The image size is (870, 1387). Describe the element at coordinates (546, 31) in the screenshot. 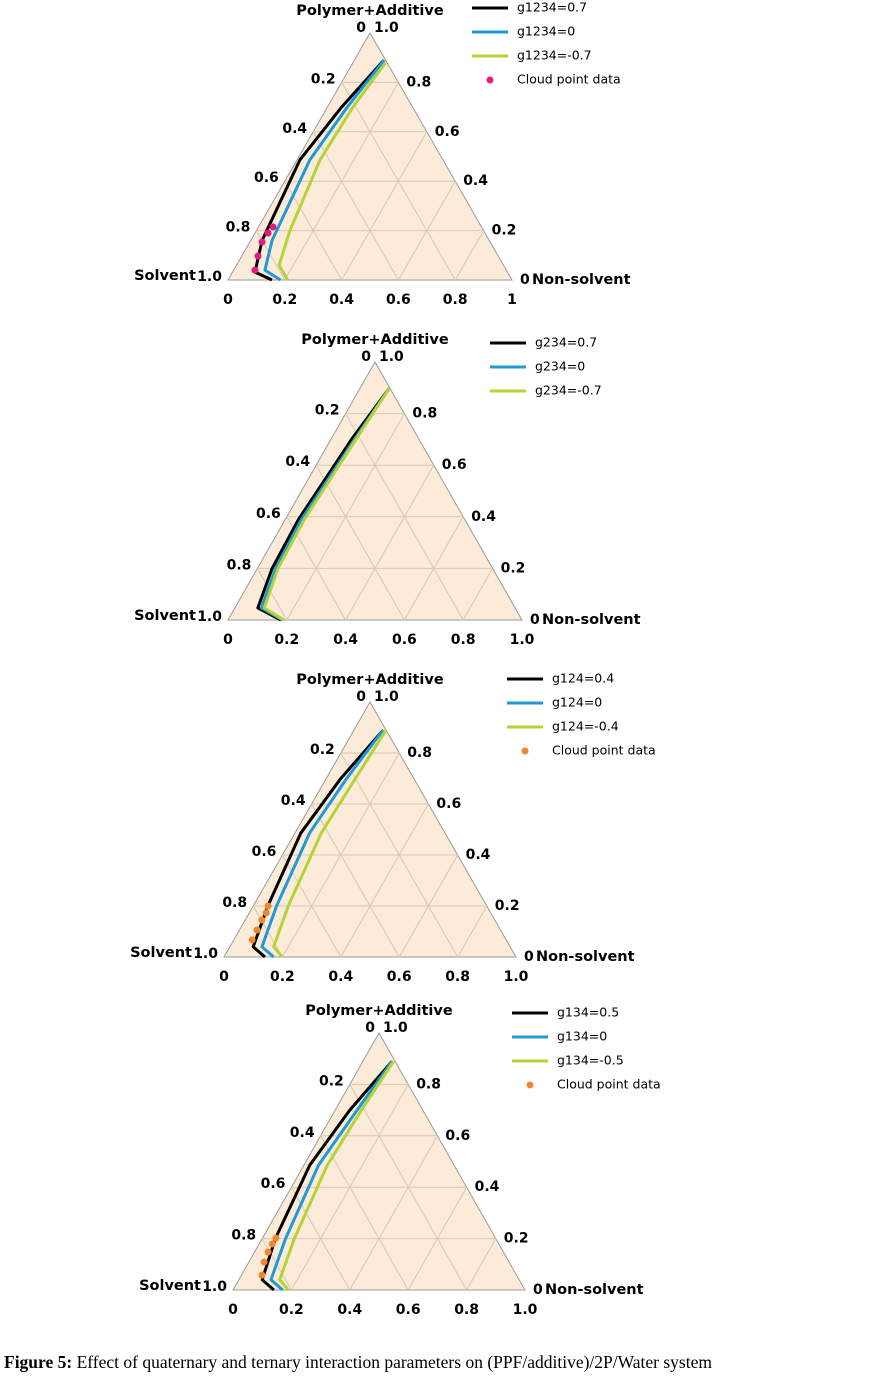

I see `legend-label: g1234=0` at that location.